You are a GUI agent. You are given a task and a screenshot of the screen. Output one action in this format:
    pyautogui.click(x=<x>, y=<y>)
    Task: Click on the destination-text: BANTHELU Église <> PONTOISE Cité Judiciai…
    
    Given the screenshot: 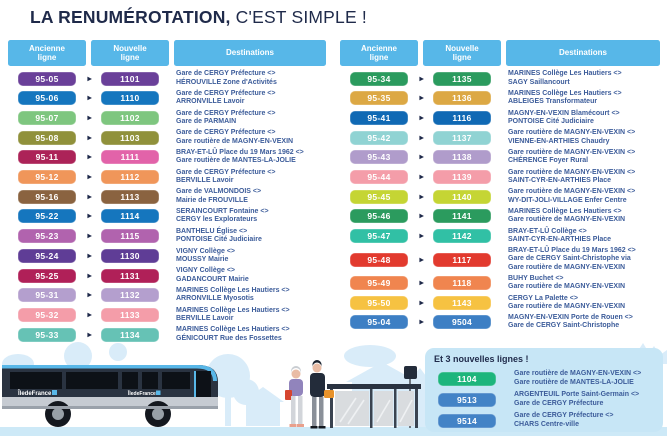 What is the action you would take?
    pyautogui.click(x=250, y=236)
    